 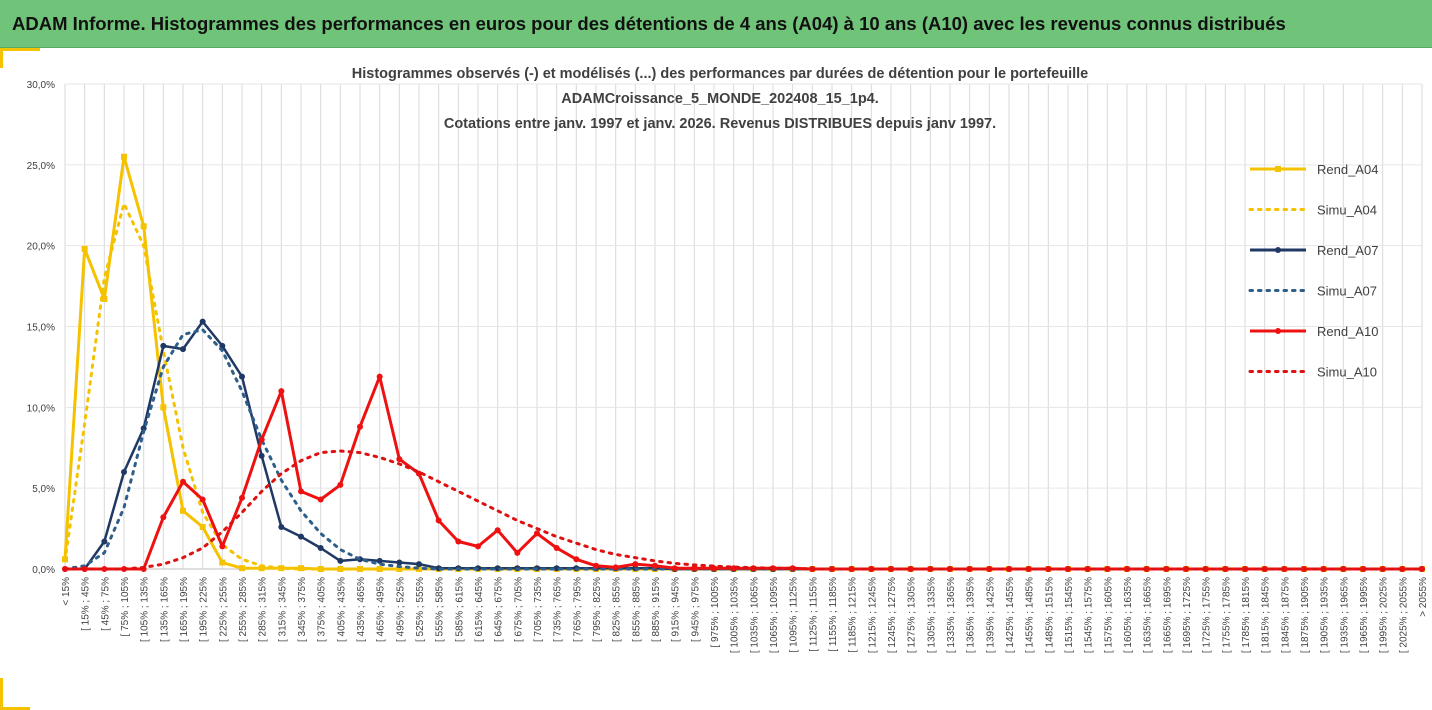 What do you see at coordinates (1403, 615) in the screenshot?
I see `x-tick-label: [ 2025% ; 2055%` at bounding box center [1403, 615].